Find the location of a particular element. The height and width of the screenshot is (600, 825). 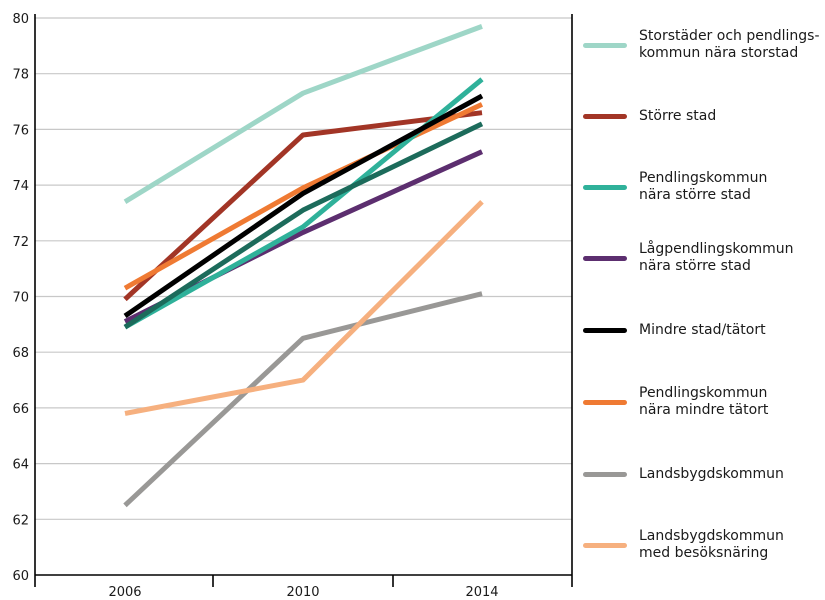

x-tick-label: 2014 is located at coordinates (481, 592).